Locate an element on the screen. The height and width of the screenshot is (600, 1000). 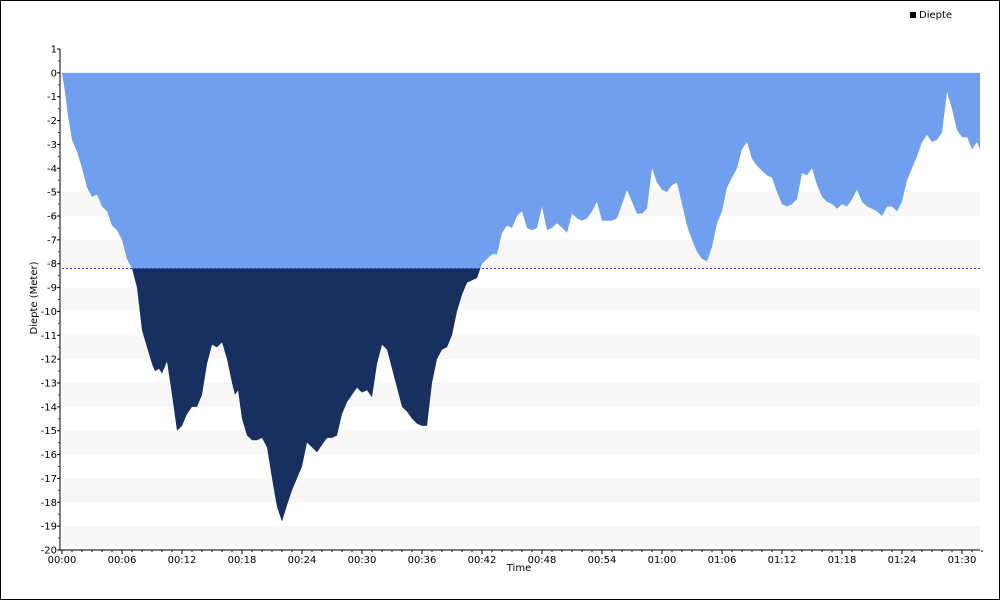
x-tick-label: 00:24 is located at coordinates (302, 560).